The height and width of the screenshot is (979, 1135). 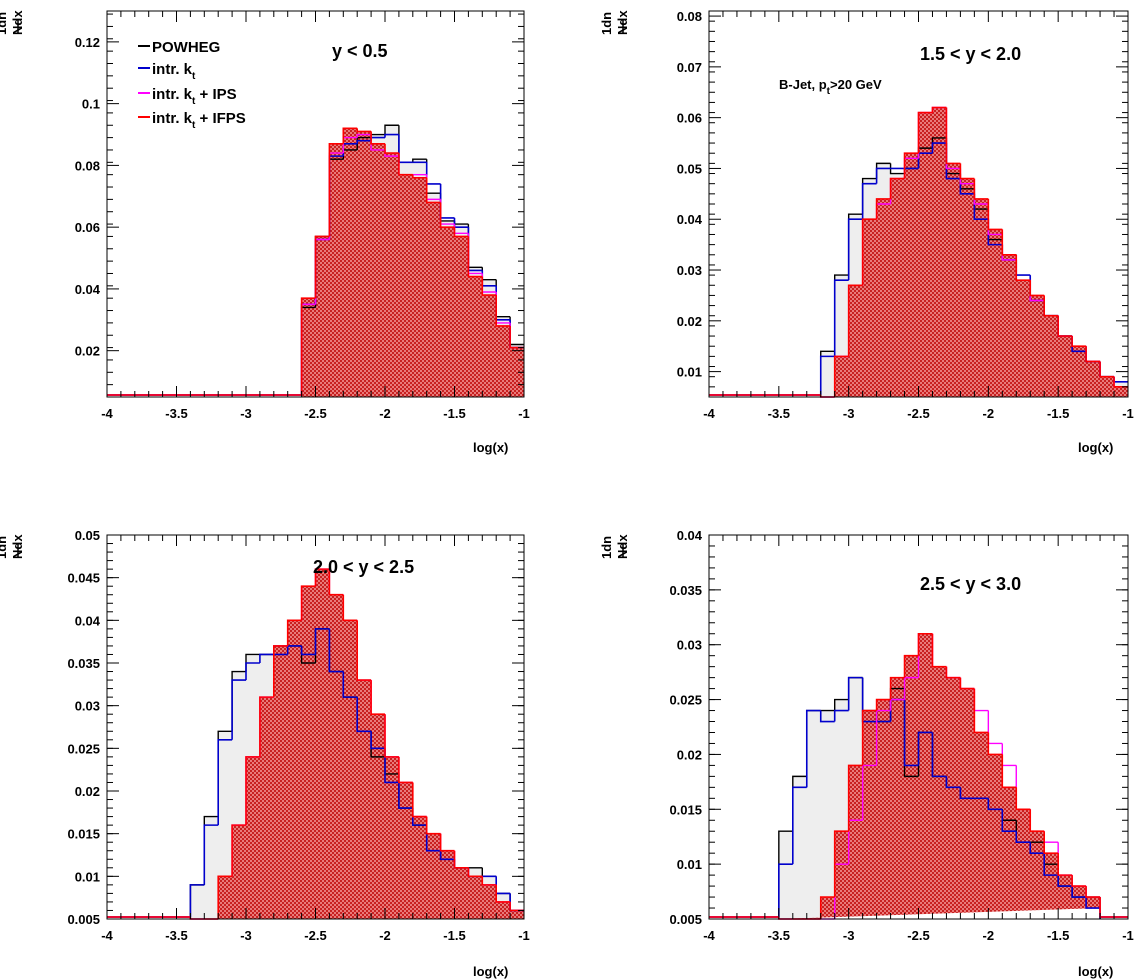 I want to click on x-tick-label: -3, so click(x=246, y=413).